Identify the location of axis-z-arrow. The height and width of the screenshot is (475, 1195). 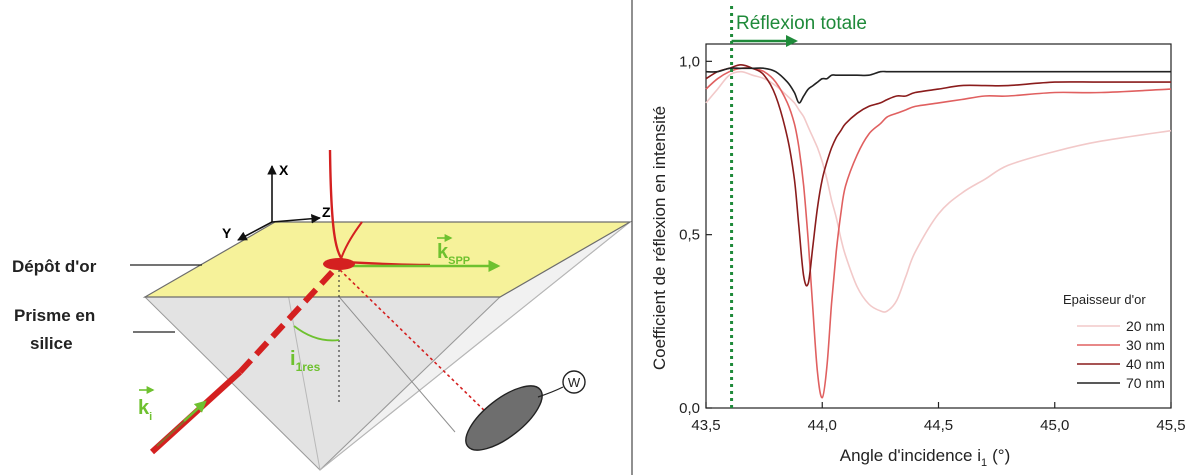
(296, 218).